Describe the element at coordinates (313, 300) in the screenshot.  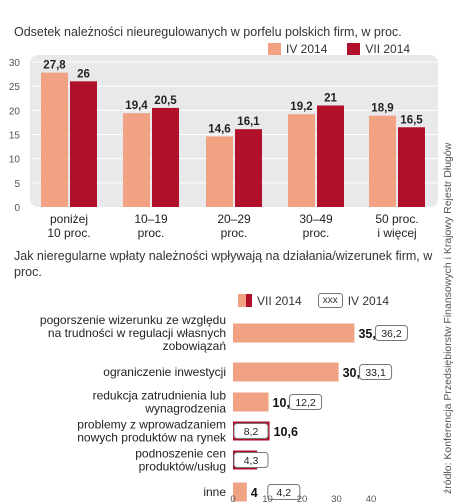
I see `bottom-chart-legend: VII 2014 xxx IV 2014` at that location.